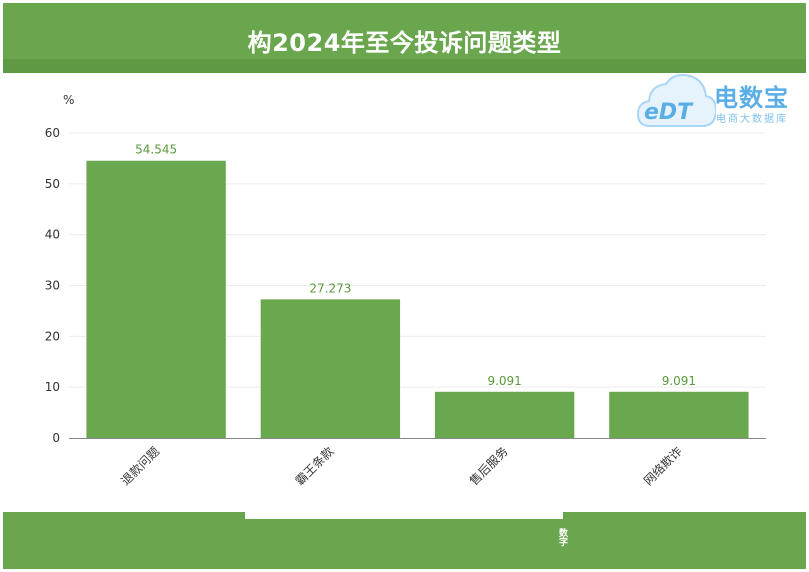 This screenshot has height=572, width=809. What do you see at coordinates (404, 43) in the screenshot?
I see `chart-title: 构2024年至今投诉问题类型` at bounding box center [404, 43].